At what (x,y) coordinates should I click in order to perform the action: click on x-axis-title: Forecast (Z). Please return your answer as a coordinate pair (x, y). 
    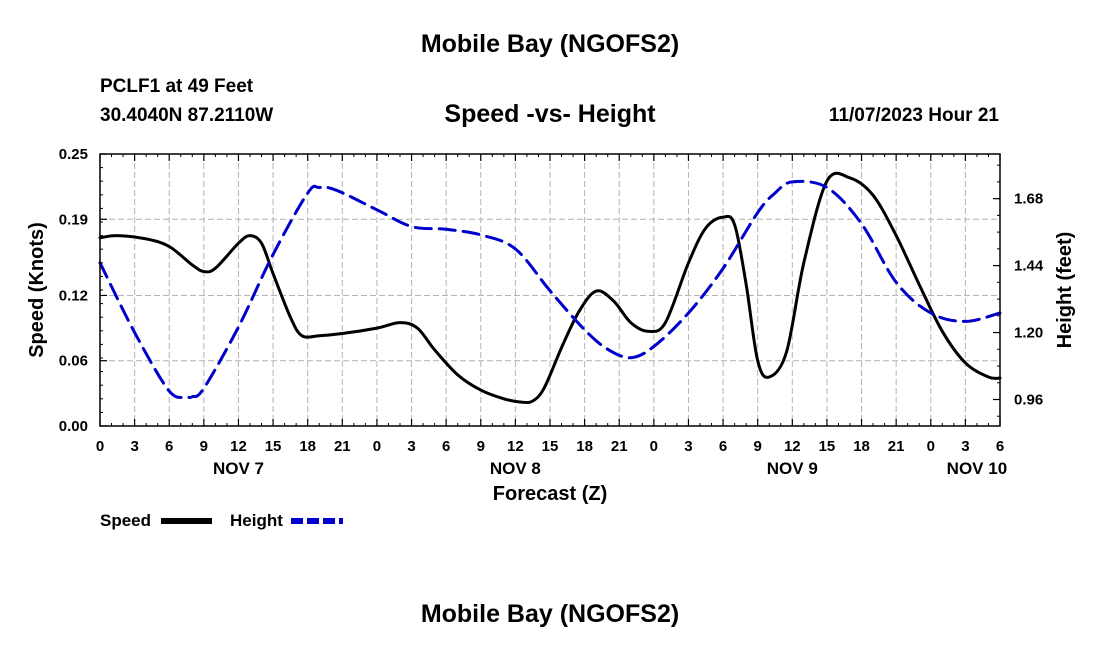
    Looking at the image, I should click on (550, 494).